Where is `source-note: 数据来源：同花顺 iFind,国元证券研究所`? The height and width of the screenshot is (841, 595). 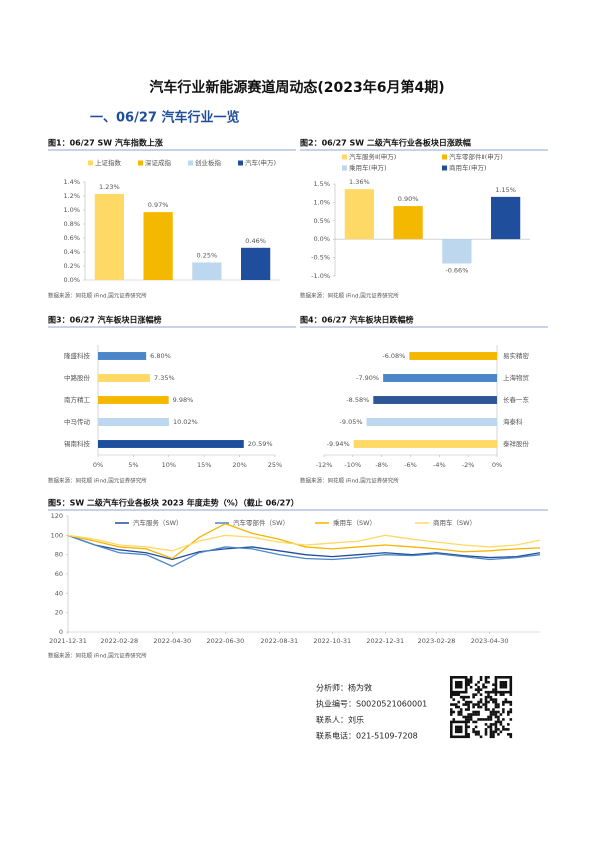 source-note: 数据来源：同花顺 iFind,国元证券研究所 is located at coordinates (97, 656).